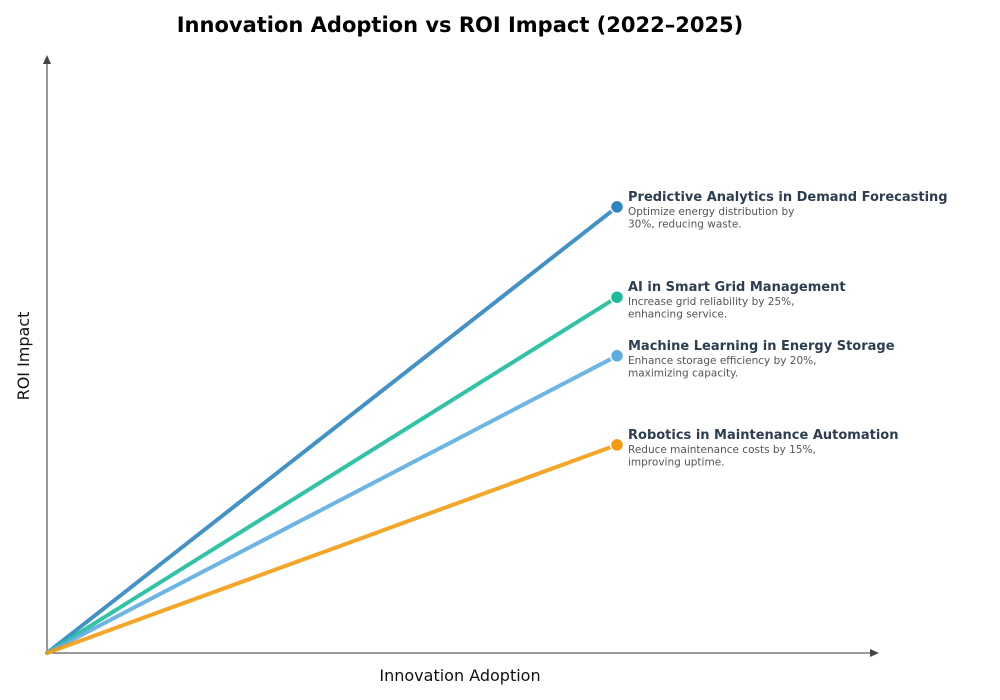 Image resolution: width=1000 pixels, height=700 pixels. I want to click on y-axis-label: ROI Impact, so click(23, 356).